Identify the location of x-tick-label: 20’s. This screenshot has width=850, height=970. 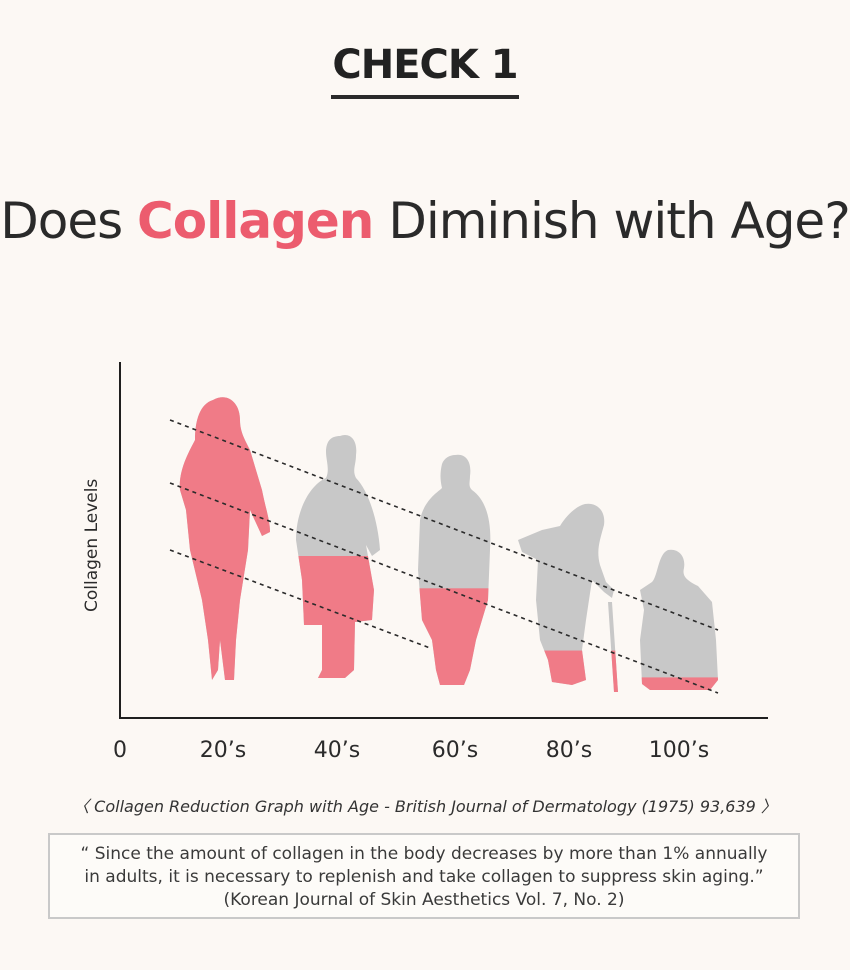
(223, 750).